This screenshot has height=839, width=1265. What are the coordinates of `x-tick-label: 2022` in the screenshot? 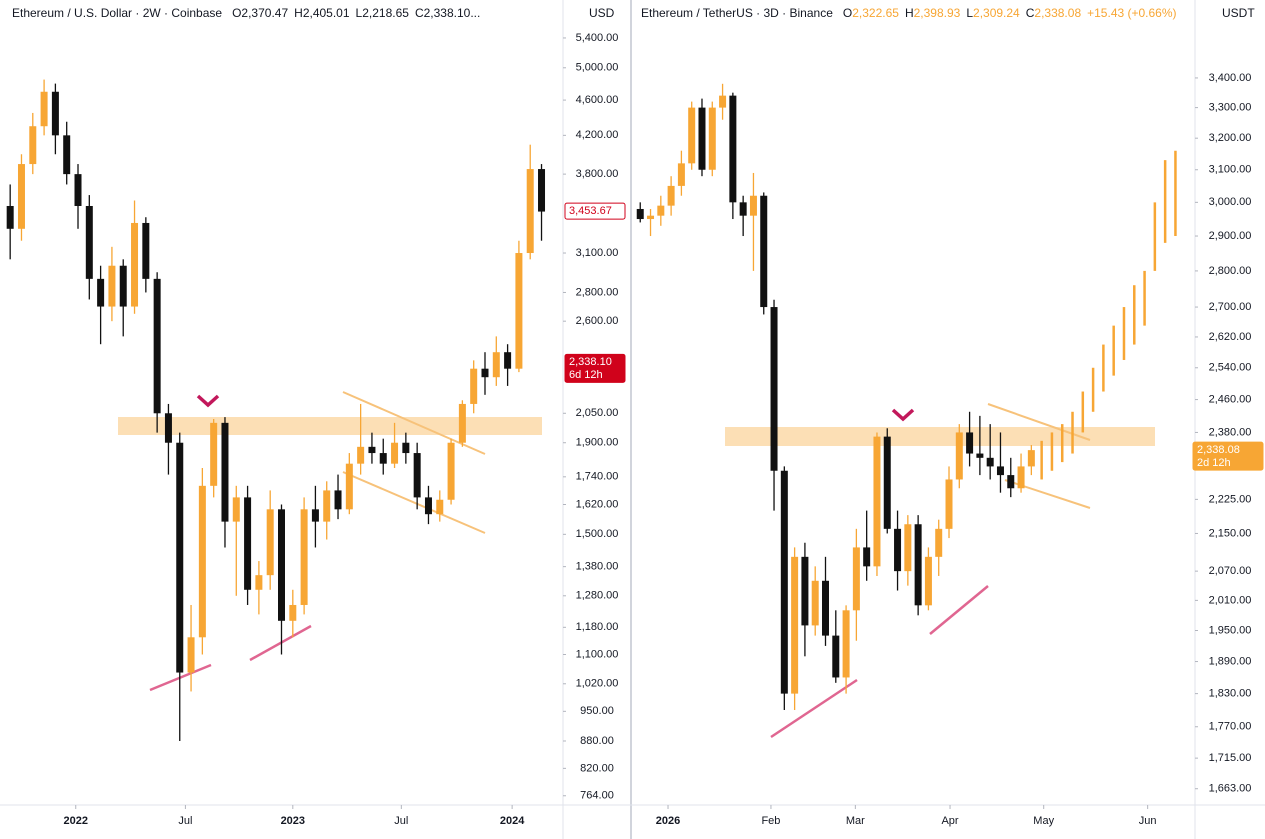 It's located at (76, 821).